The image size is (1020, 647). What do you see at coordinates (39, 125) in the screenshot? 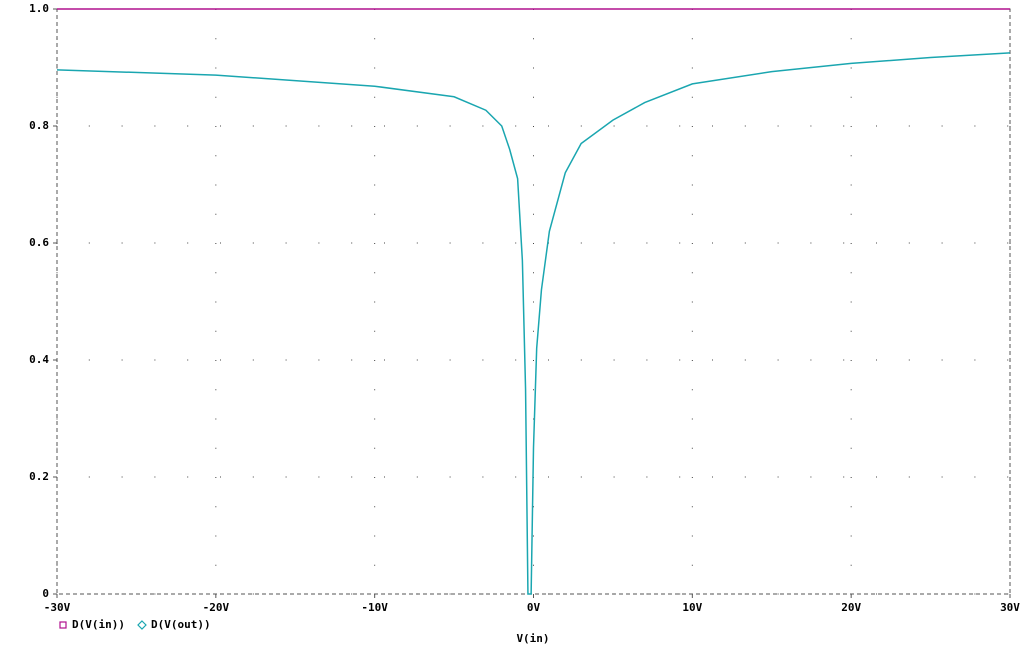
I see `y-tick-label: 0.8` at bounding box center [39, 125].